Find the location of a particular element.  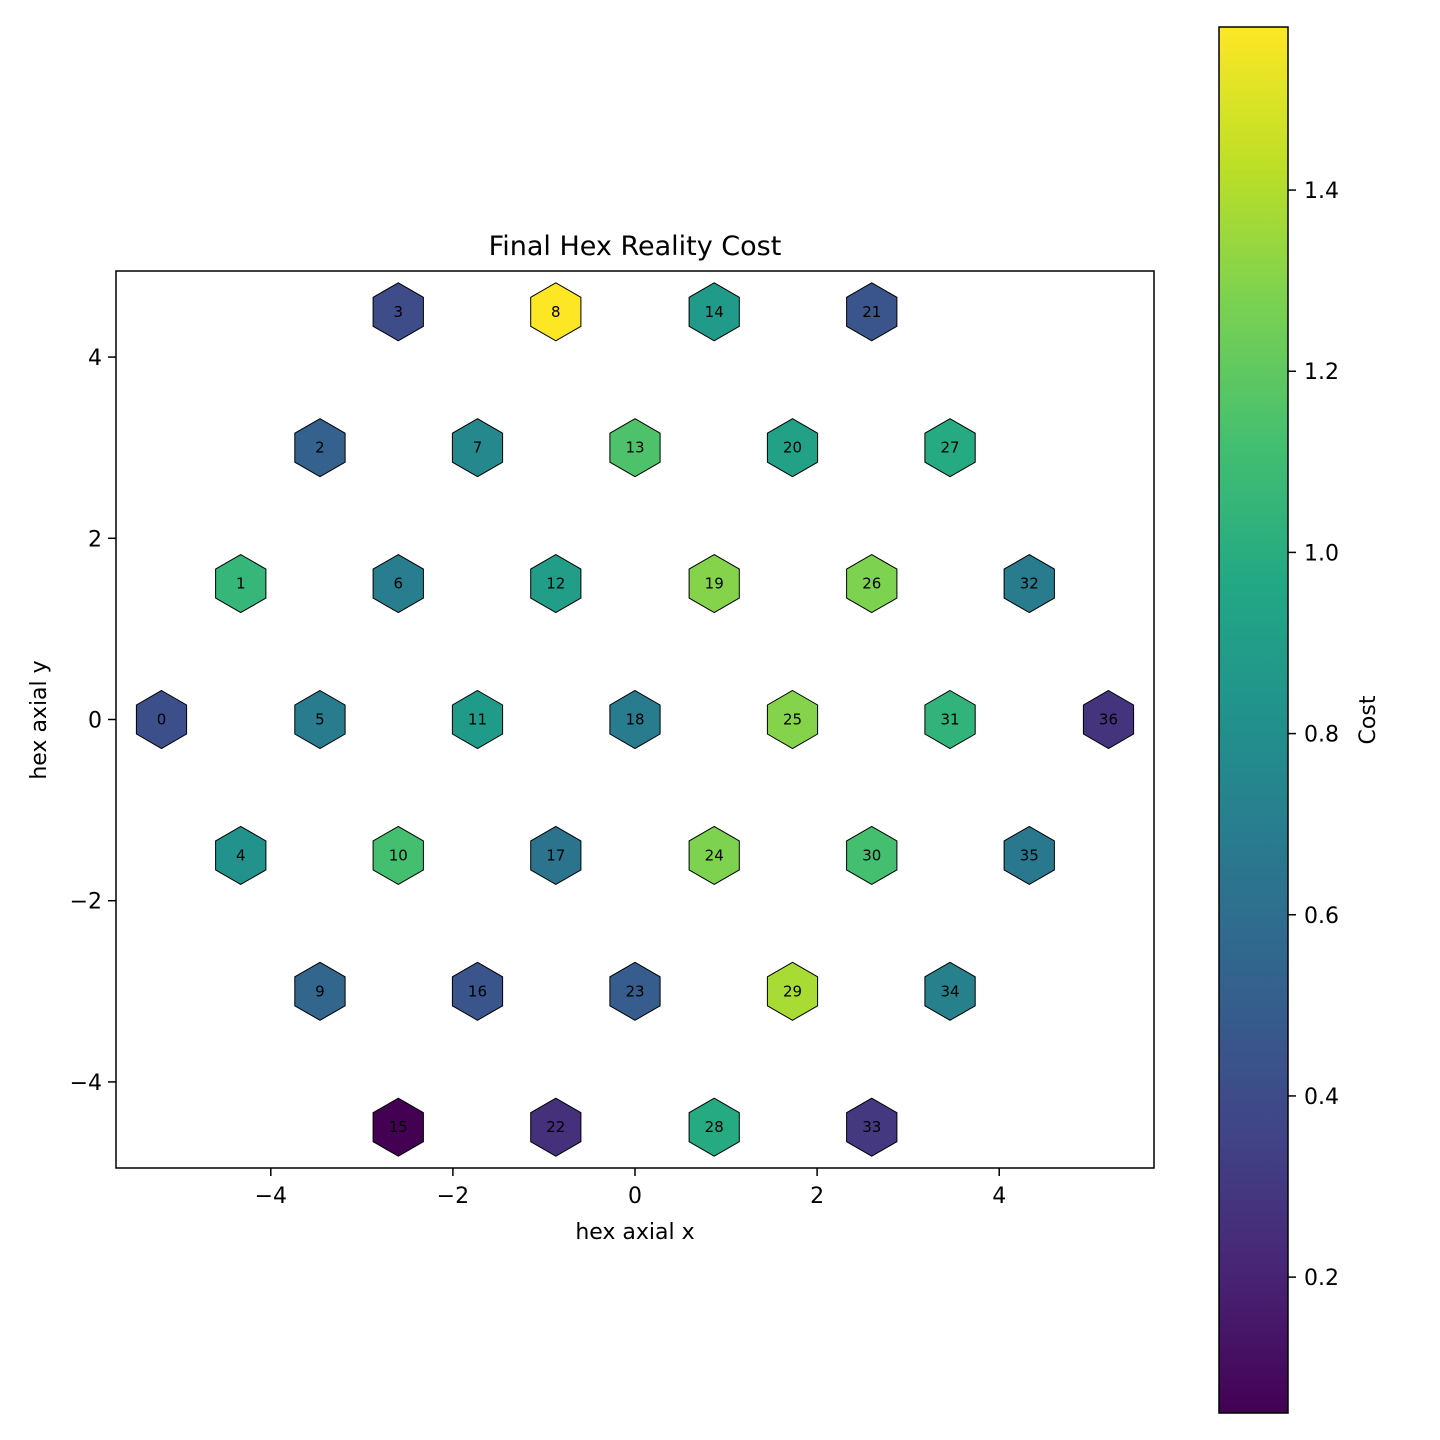

hex-label-17: 17 is located at coordinates (555, 855).